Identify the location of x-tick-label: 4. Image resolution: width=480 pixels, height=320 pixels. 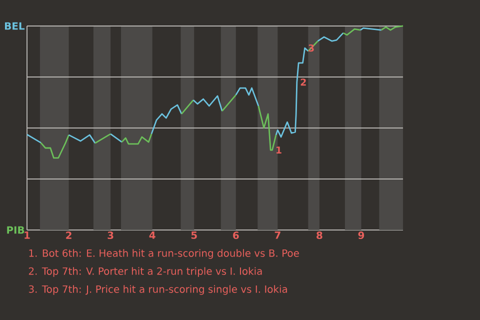
(152, 235).